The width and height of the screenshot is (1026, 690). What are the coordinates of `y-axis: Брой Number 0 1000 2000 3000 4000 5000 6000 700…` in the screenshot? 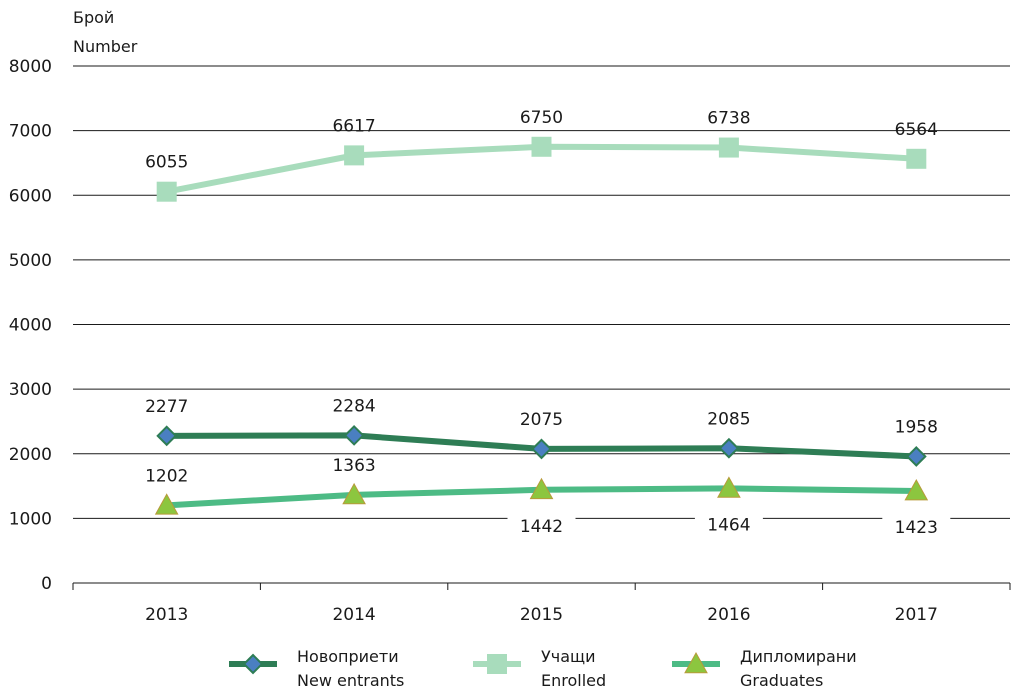 It's located at (73, 301).